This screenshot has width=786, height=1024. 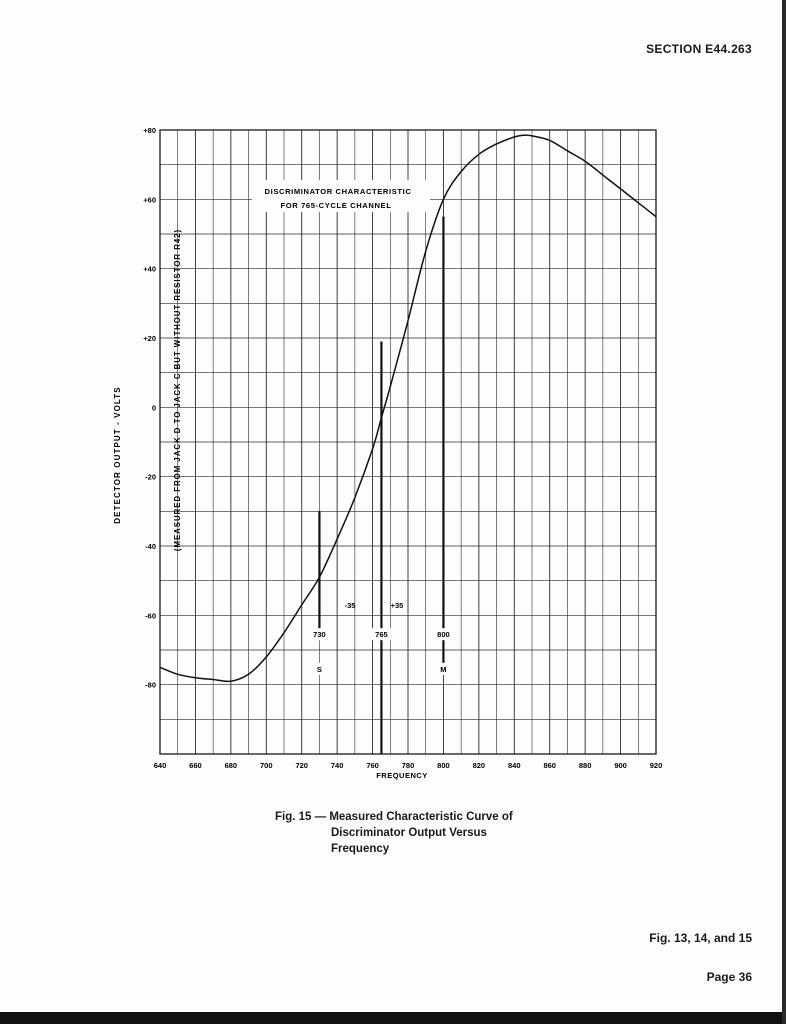 I want to click on marker-sub-label-M: M, so click(x=443, y=669).